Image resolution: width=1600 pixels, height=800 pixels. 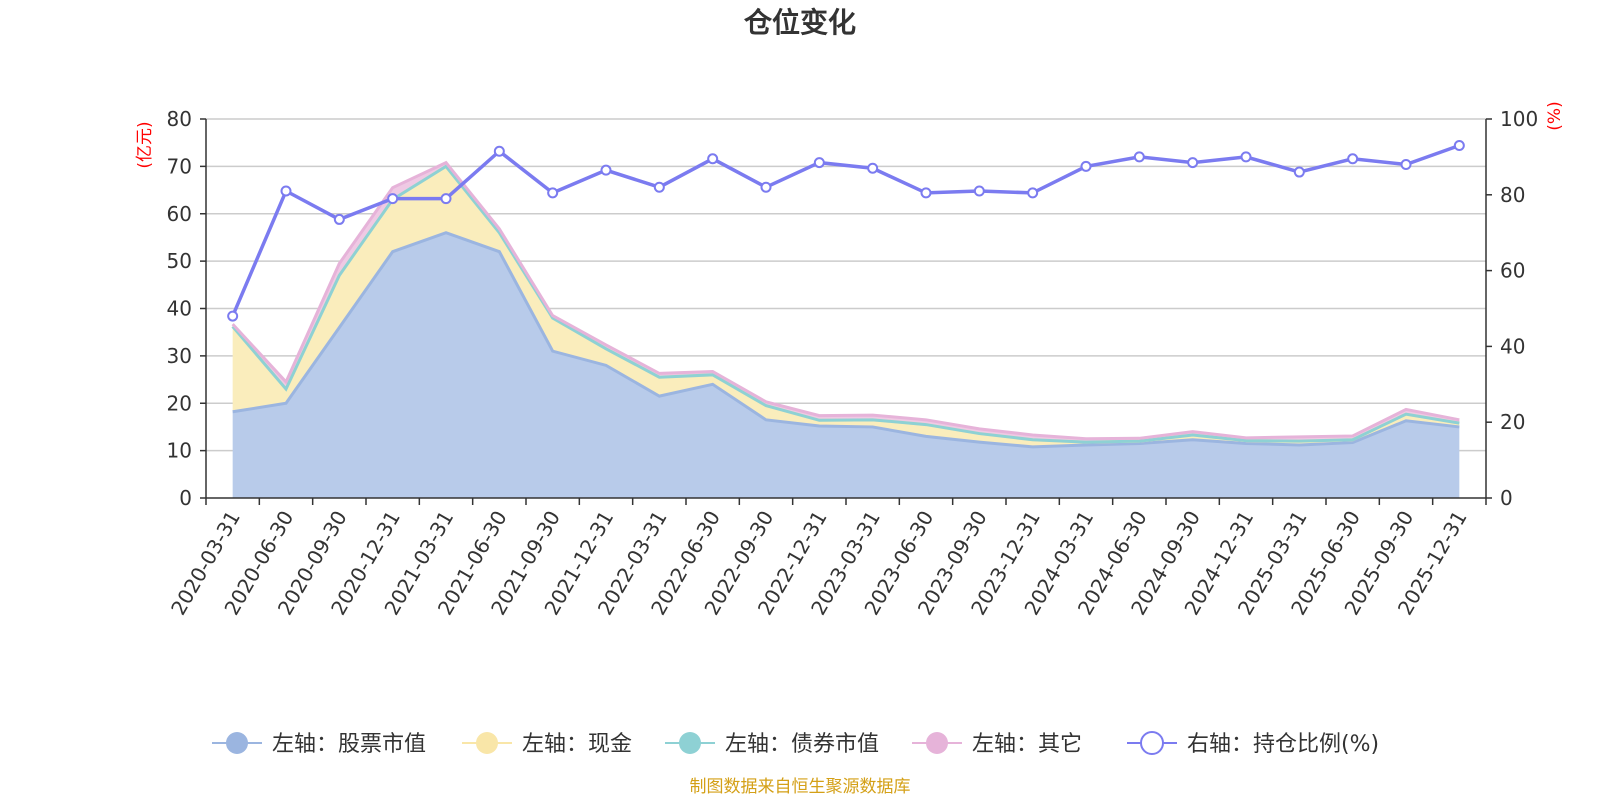 I want to click on left-tick-label: 20, so click(x=179, y=403).